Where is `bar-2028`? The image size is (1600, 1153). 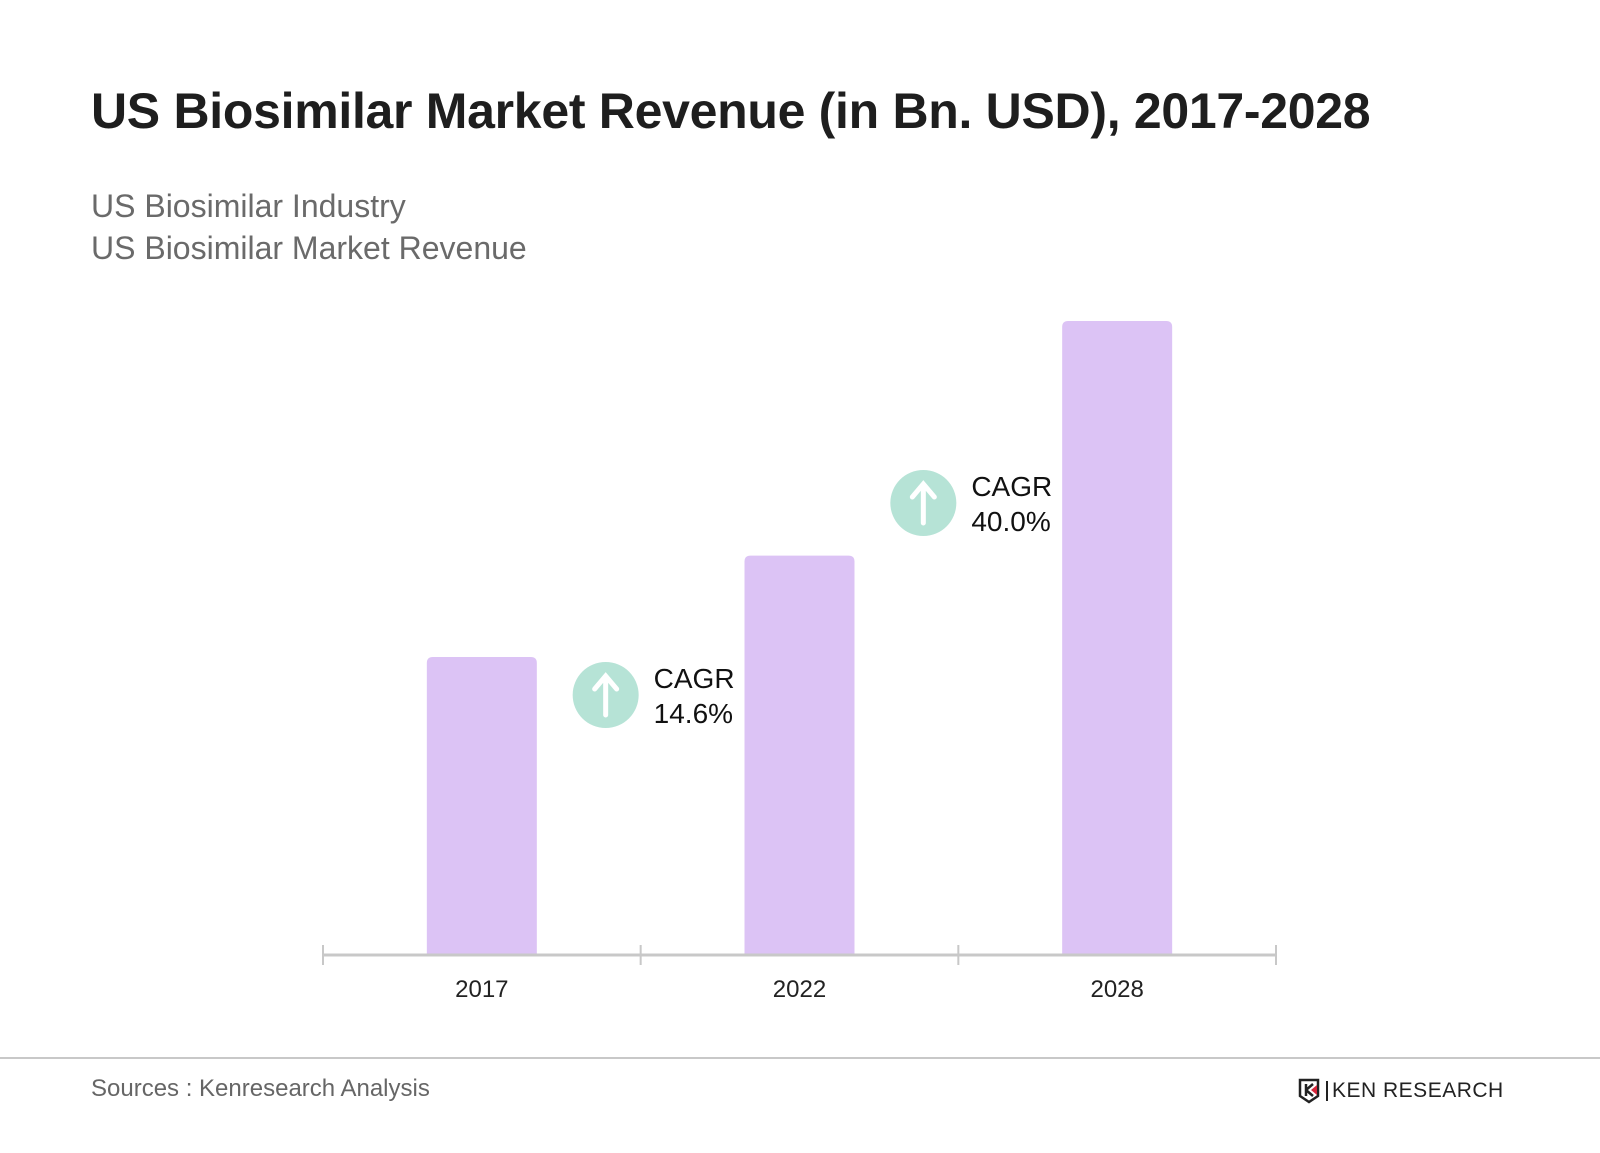
bar-2028 is located at coordinates (1117, 638).